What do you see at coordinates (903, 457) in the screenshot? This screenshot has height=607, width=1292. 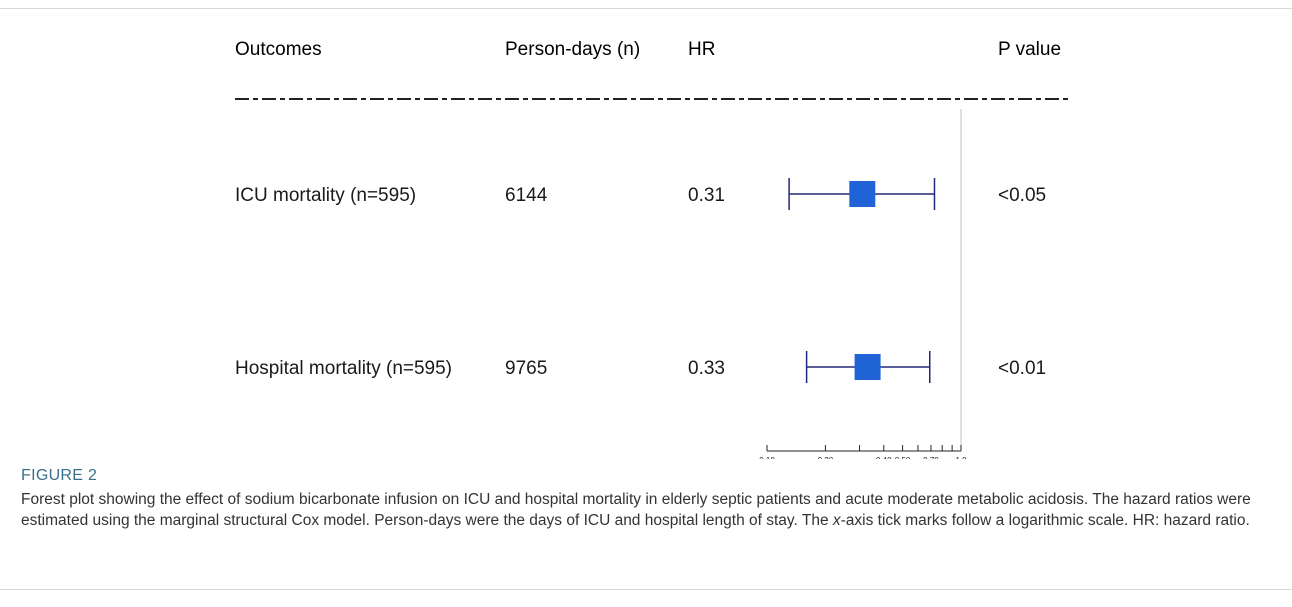 I see `x-tick-label: 0.50` at bounding box center [903, 457].